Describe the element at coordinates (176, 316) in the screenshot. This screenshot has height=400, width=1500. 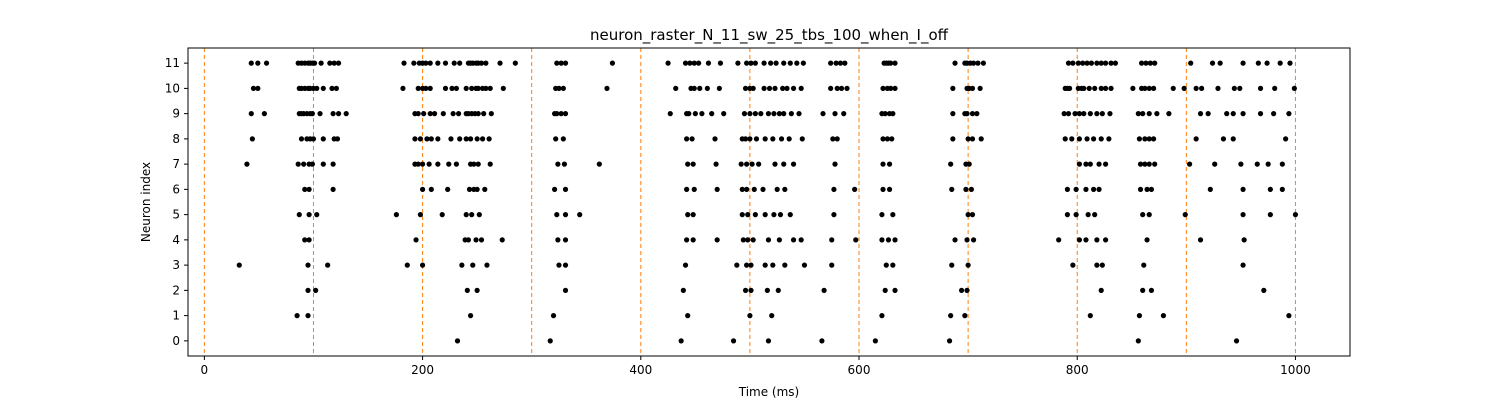
I see `y-tick-label: 1` at that location.